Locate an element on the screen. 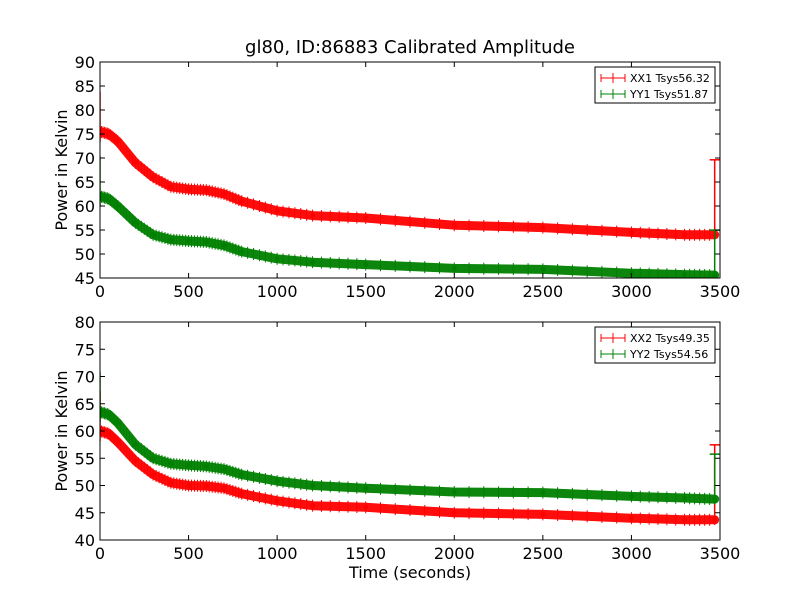  legend-label: XX2 Tsys49.35 is located at coordinates (670, 338).